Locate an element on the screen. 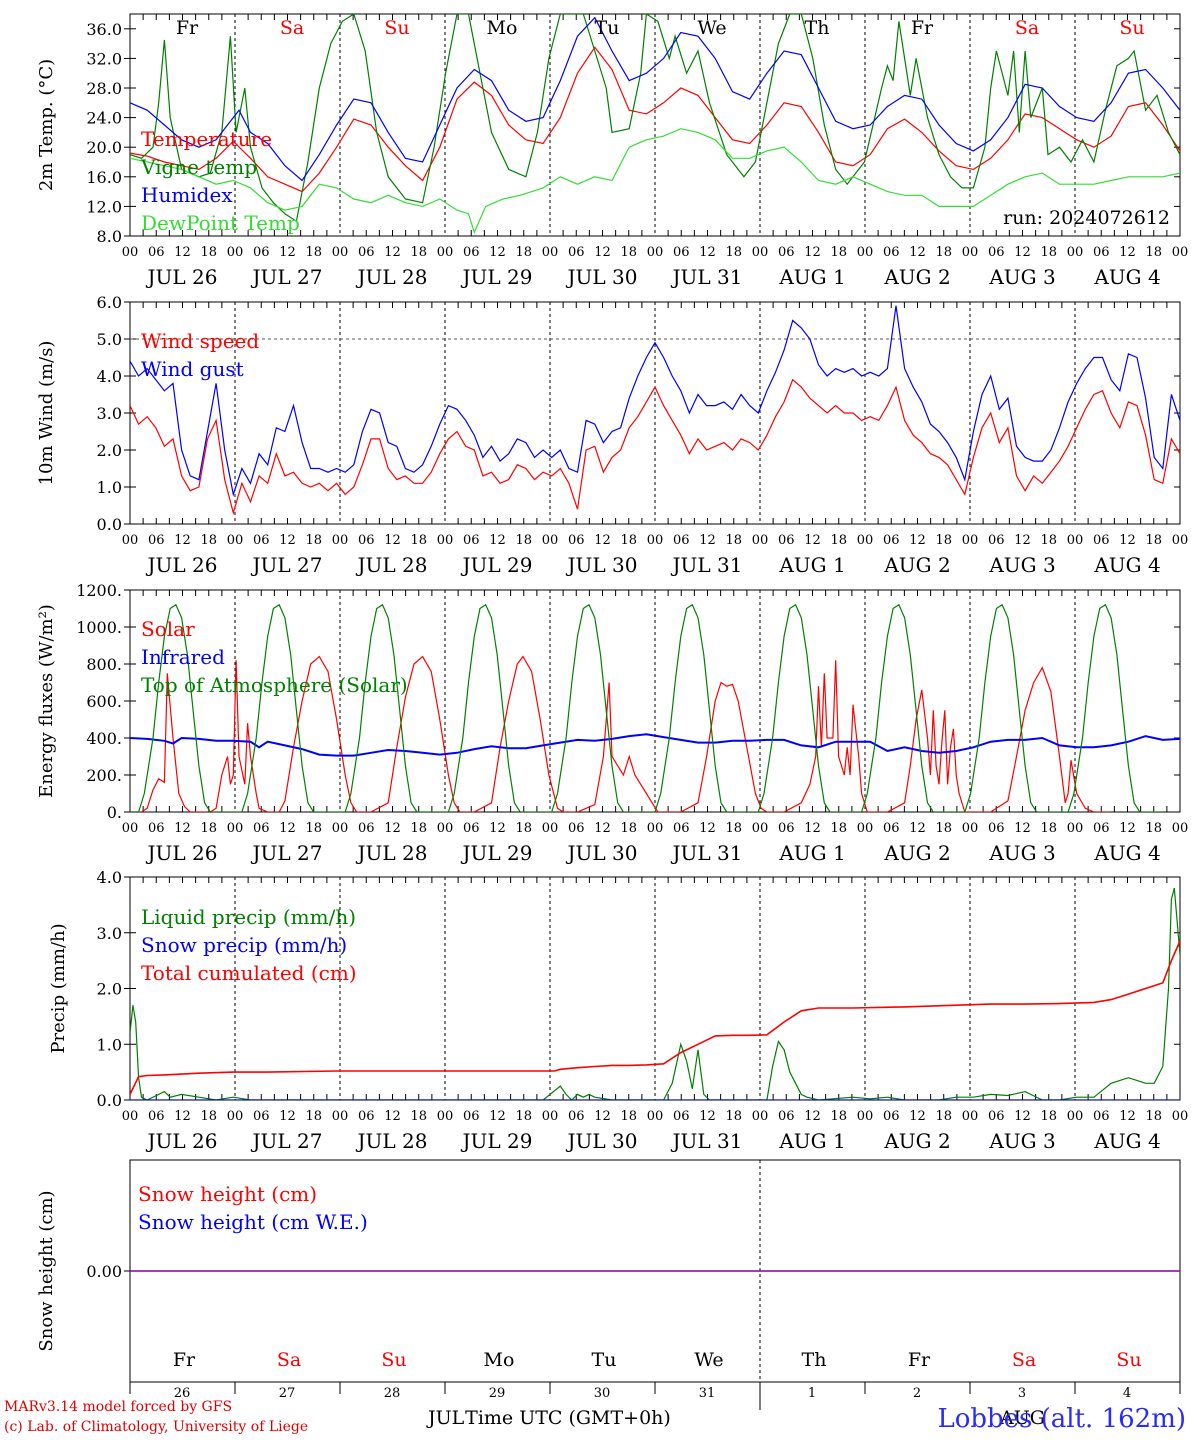 This screenshot has width=1194, height=1440. legend-entry: Snow height (cm) is located at coordinates (227, 1194).